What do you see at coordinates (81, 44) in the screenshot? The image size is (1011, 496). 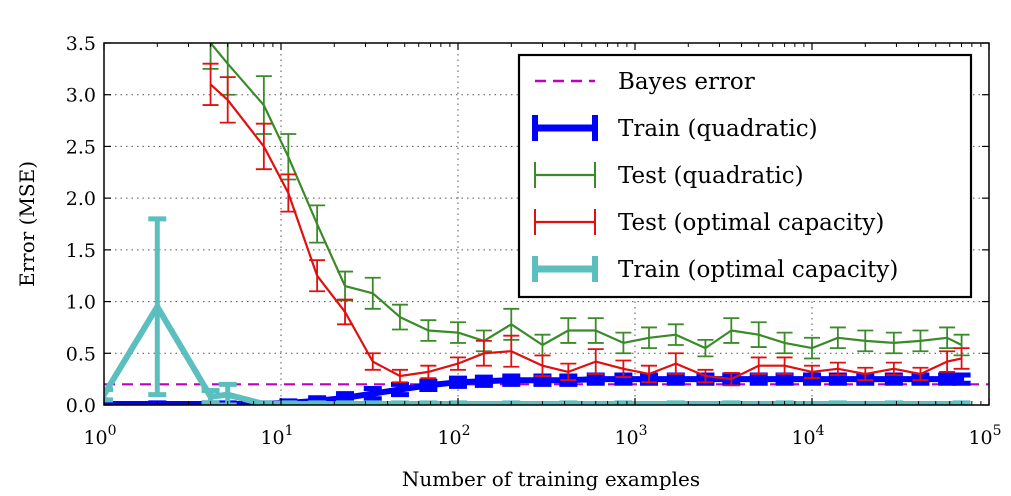 I see `y-tick-label-7: 3.5` at bounding box center [81, 44].